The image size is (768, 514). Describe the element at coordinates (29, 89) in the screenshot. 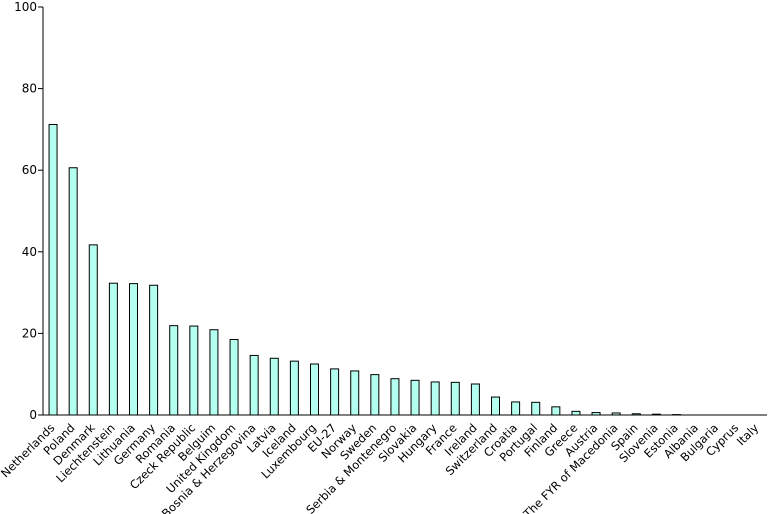

I see `y-tick-label: 80` at that location.